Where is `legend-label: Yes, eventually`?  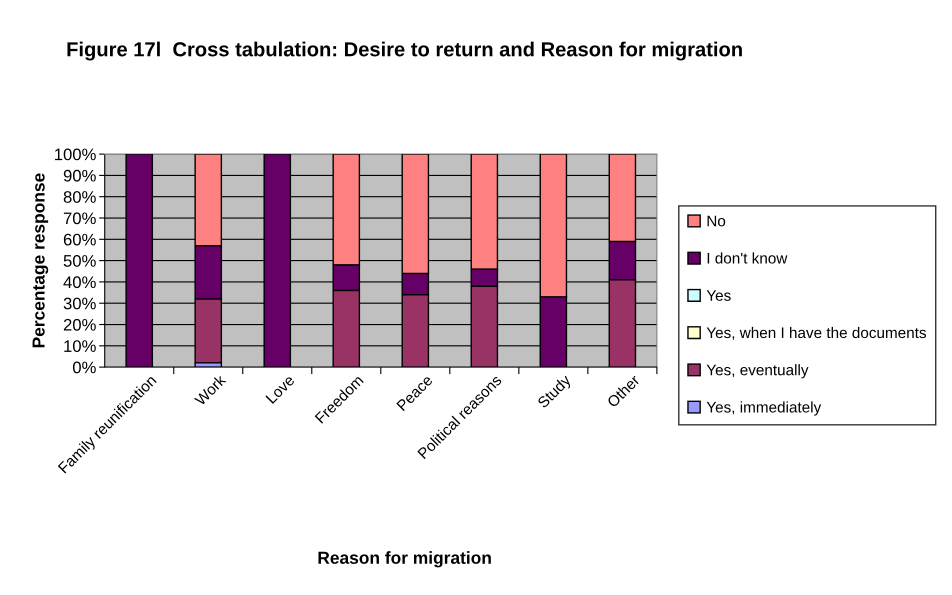
legend-label: Yes, eventually is located at coordinates (757, 371).